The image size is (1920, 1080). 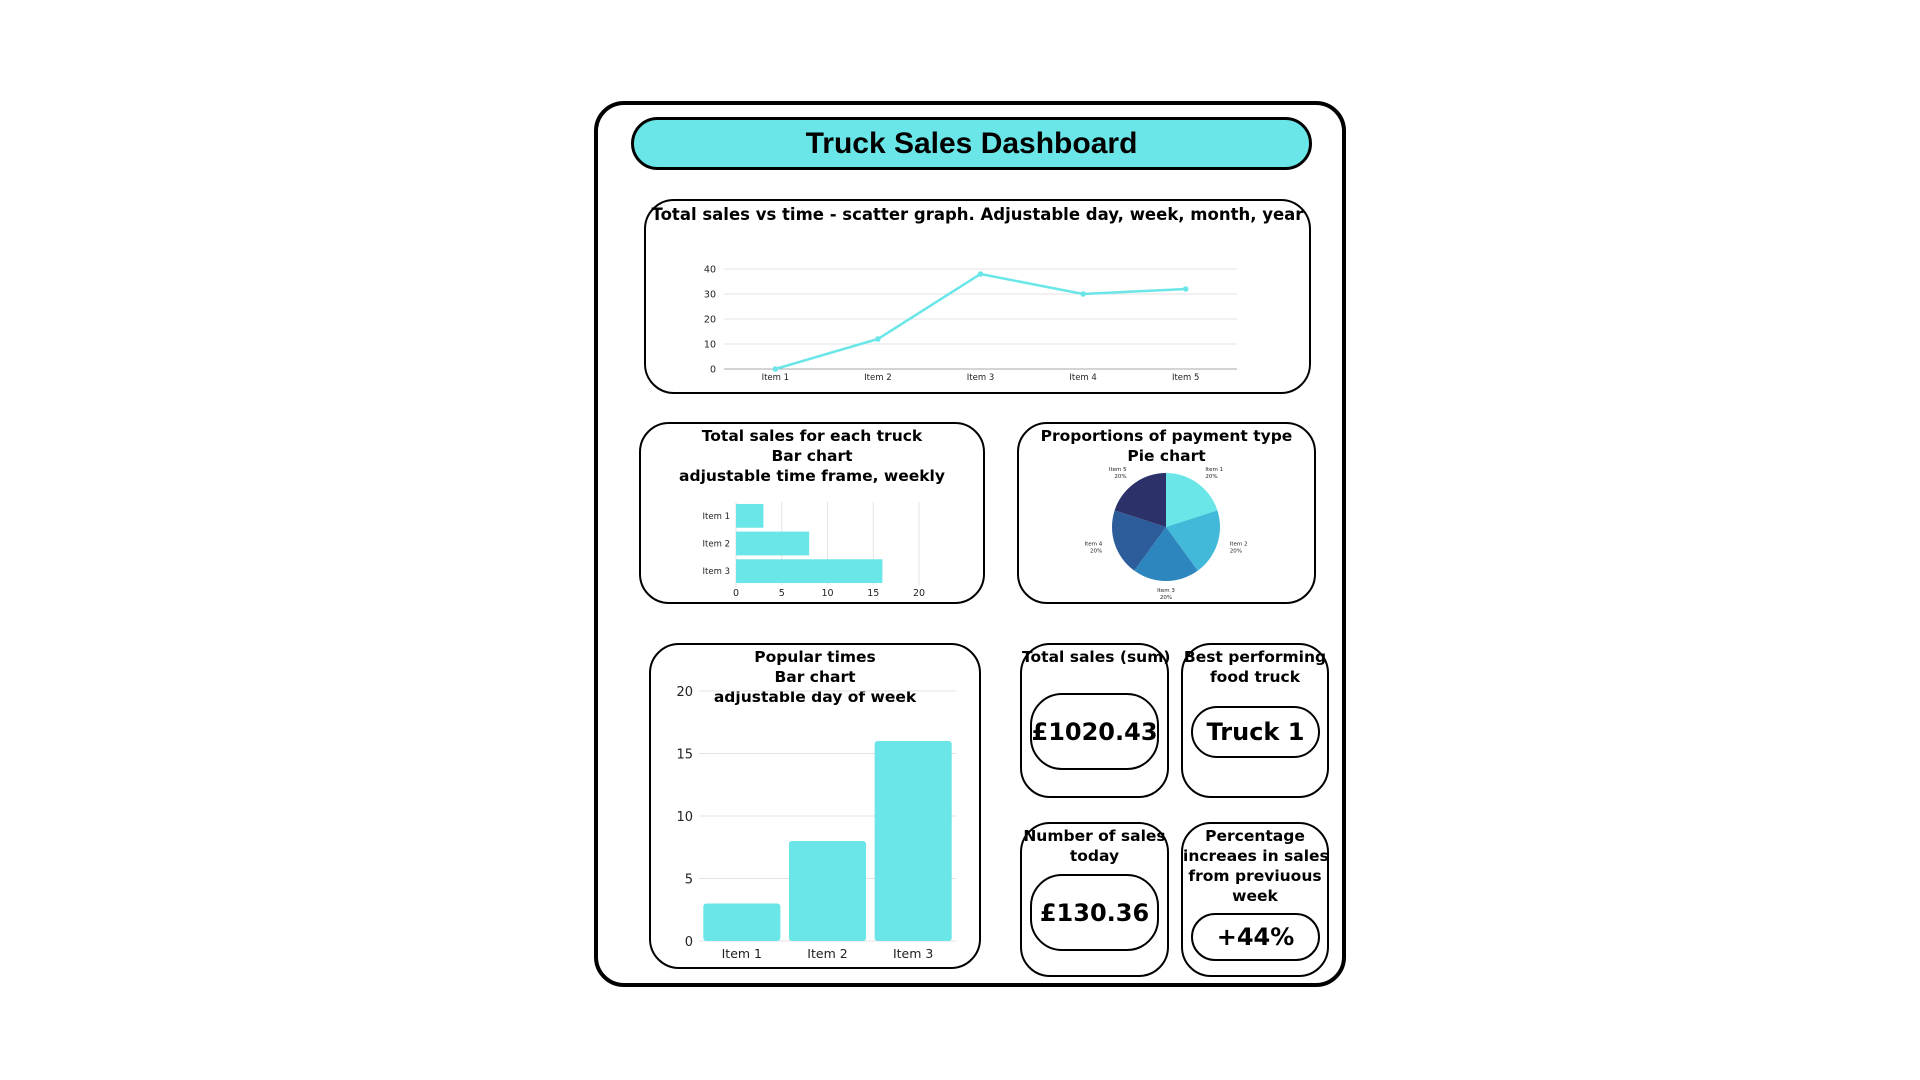 What do you see at coordinates (1255, 732) in the screenshot?
I see `best-truck-value: Truck 1` at bounding box center [1255, 732].